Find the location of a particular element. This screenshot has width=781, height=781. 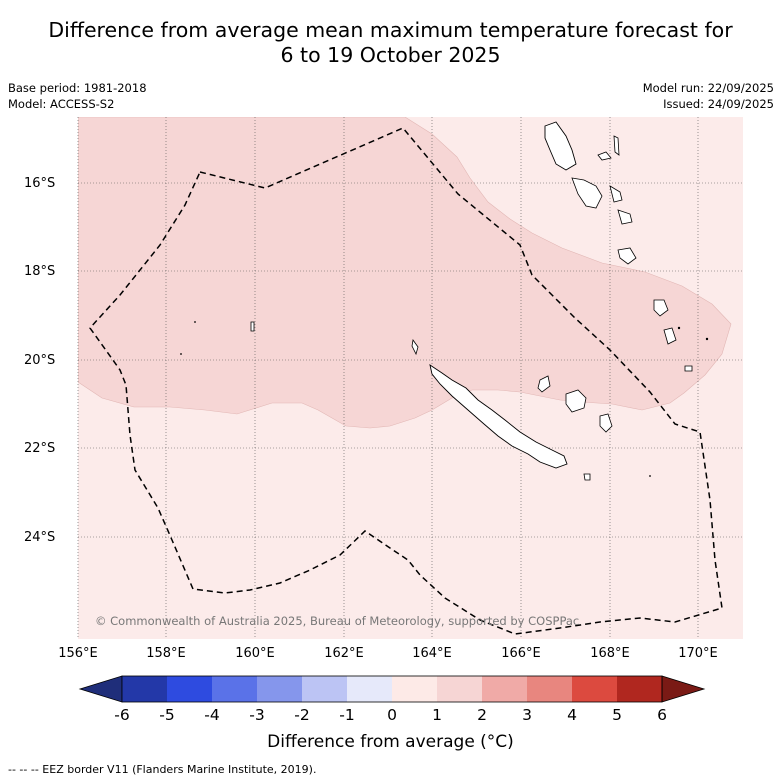

island-small-west is located at coordinates (252, 326).